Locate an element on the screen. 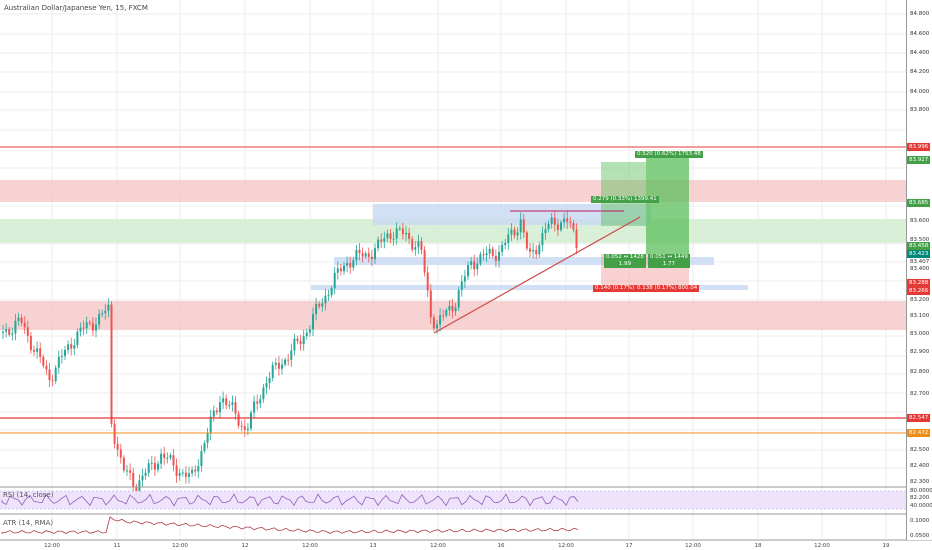 The height and width of the screenshot is (550, 932). rect-blue-top is located at coordinates (512, 214).